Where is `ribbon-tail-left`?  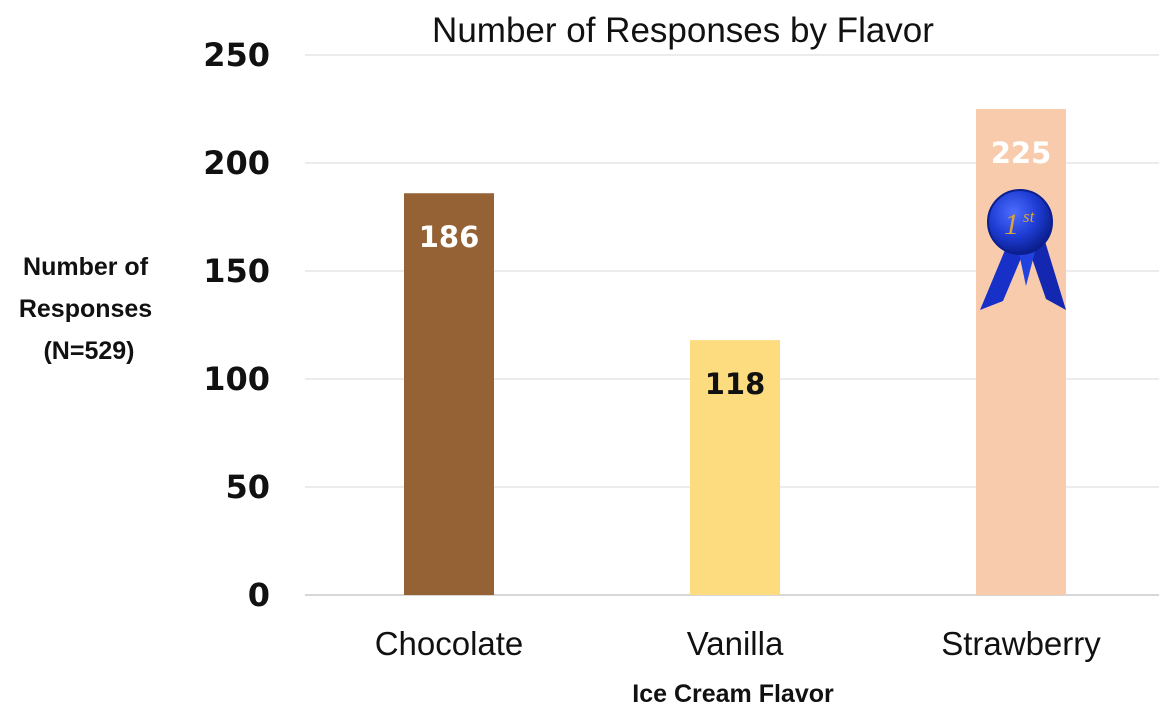 ribbon-tail-left is located at coordinates (1003, 274).